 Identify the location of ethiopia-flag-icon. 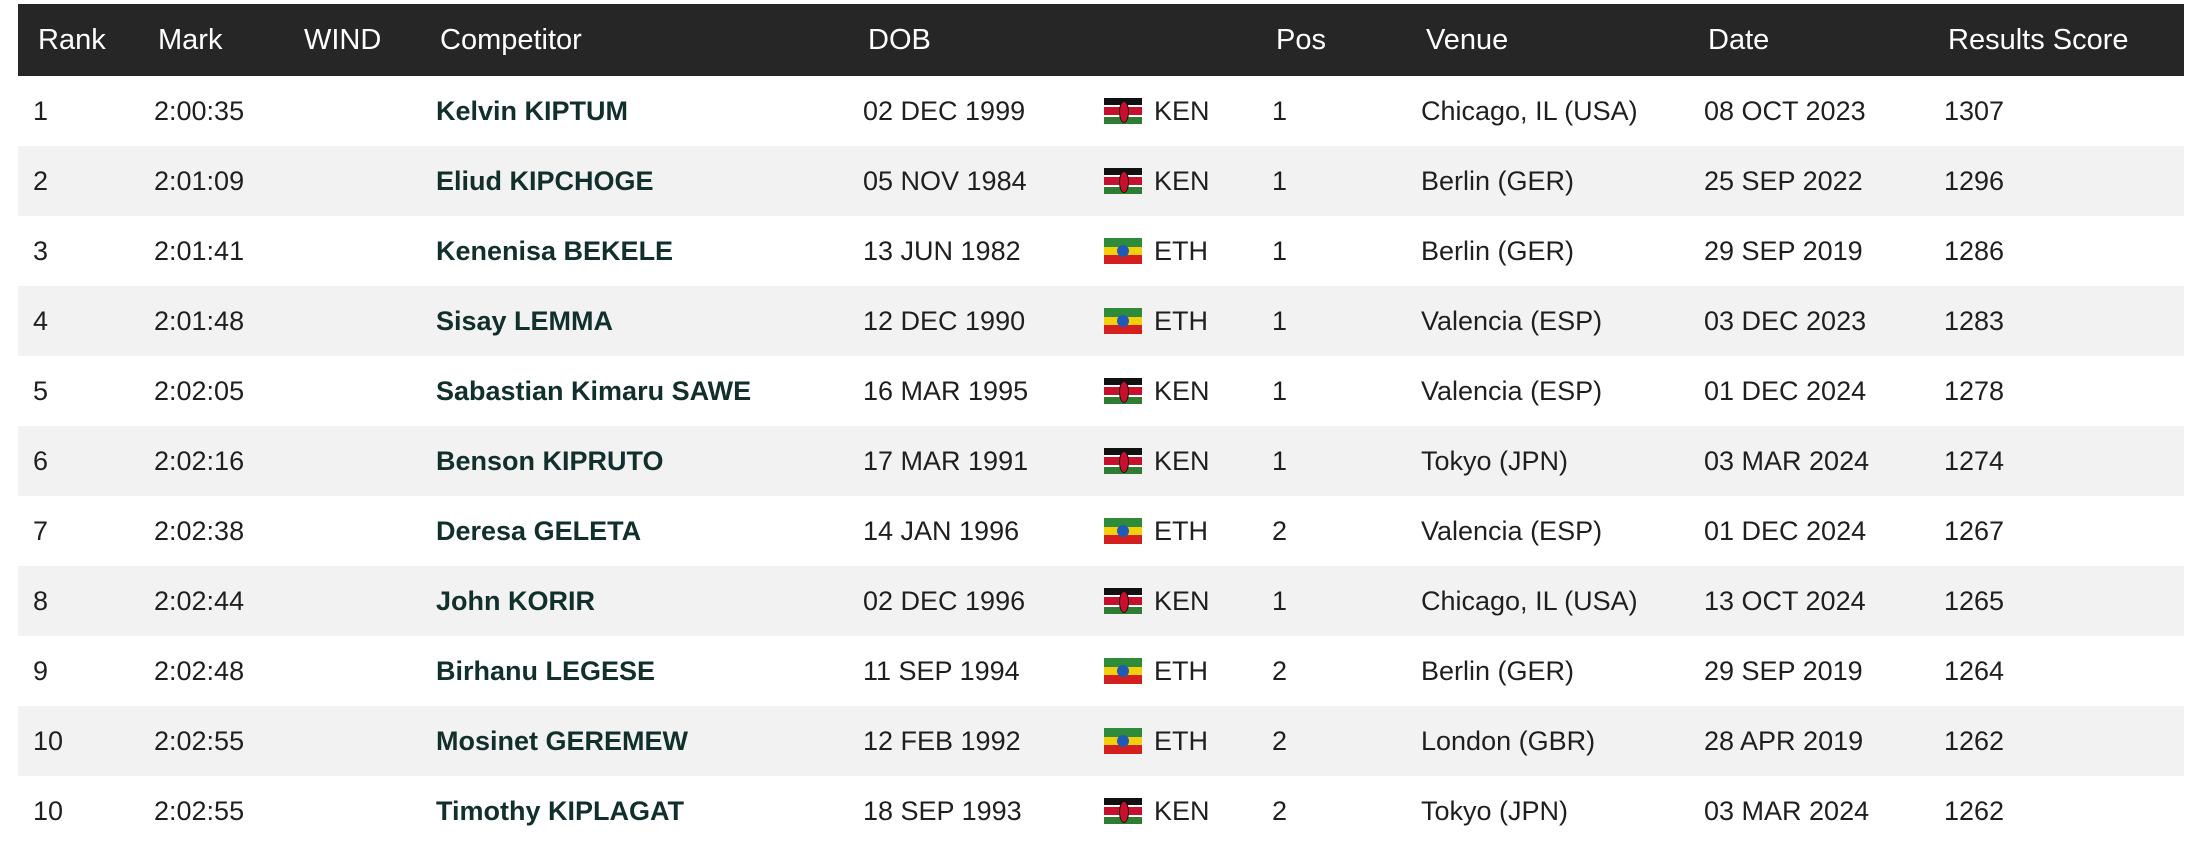
(1123, 741).